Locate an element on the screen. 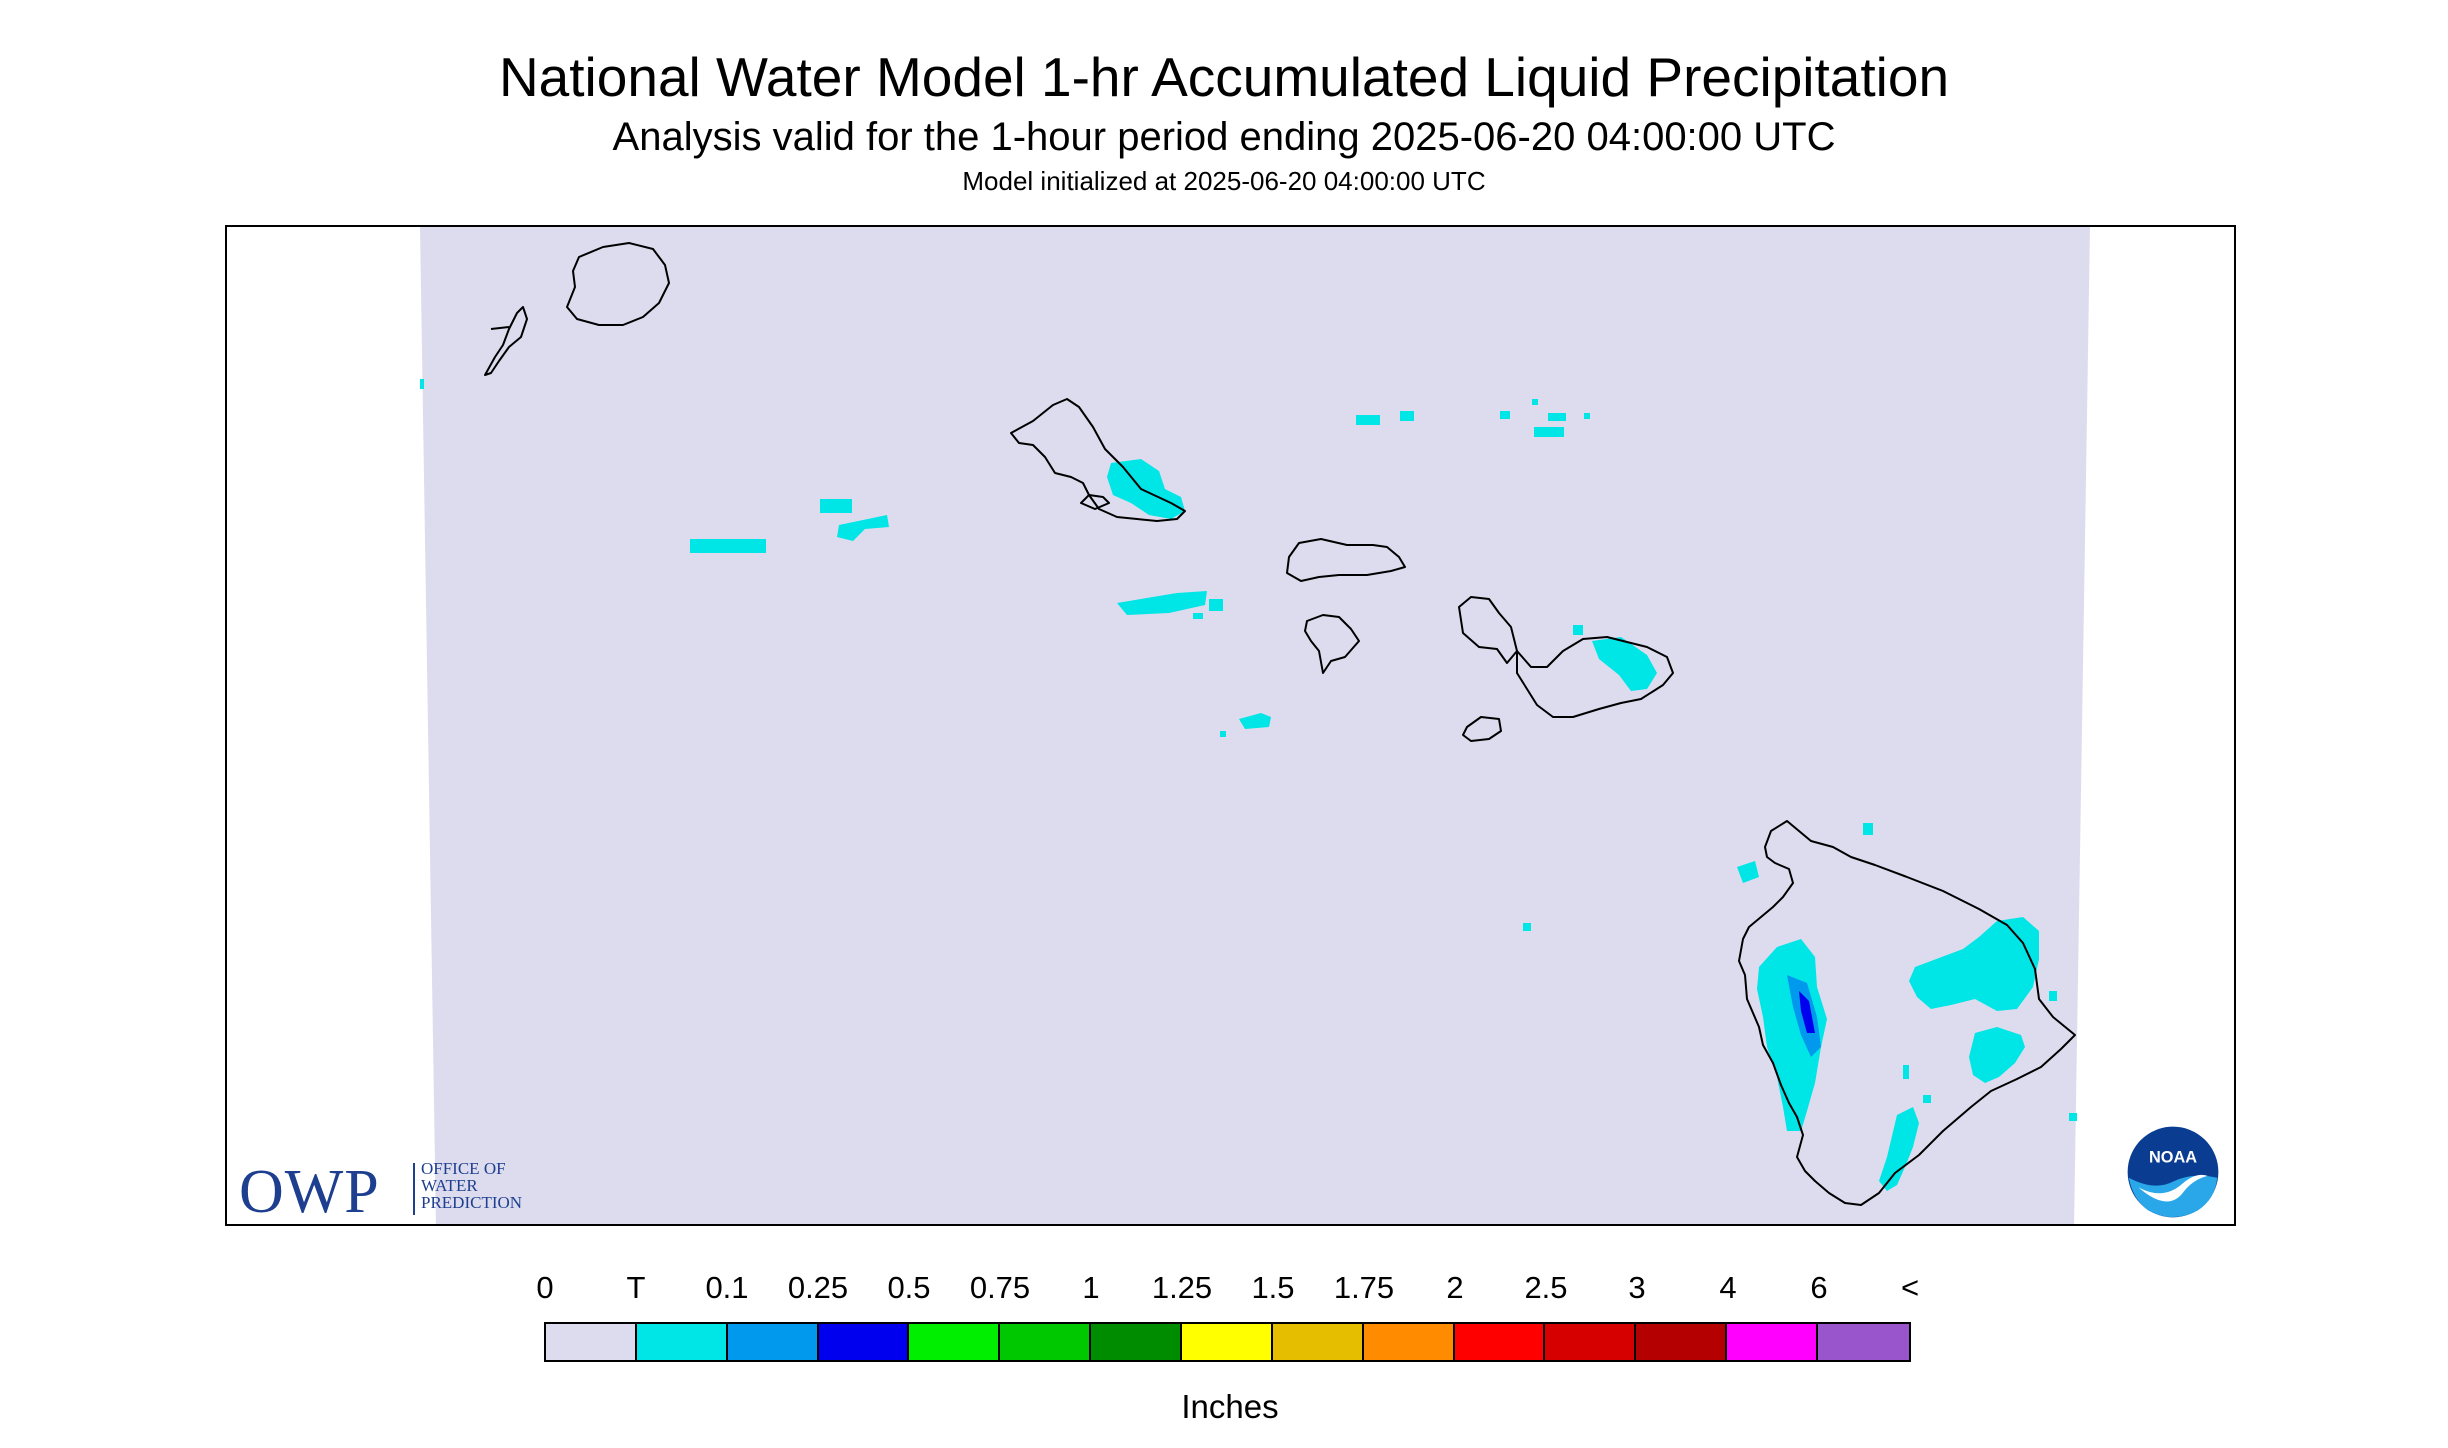  legend-colorbar is located at coordinates (1227, 1342).